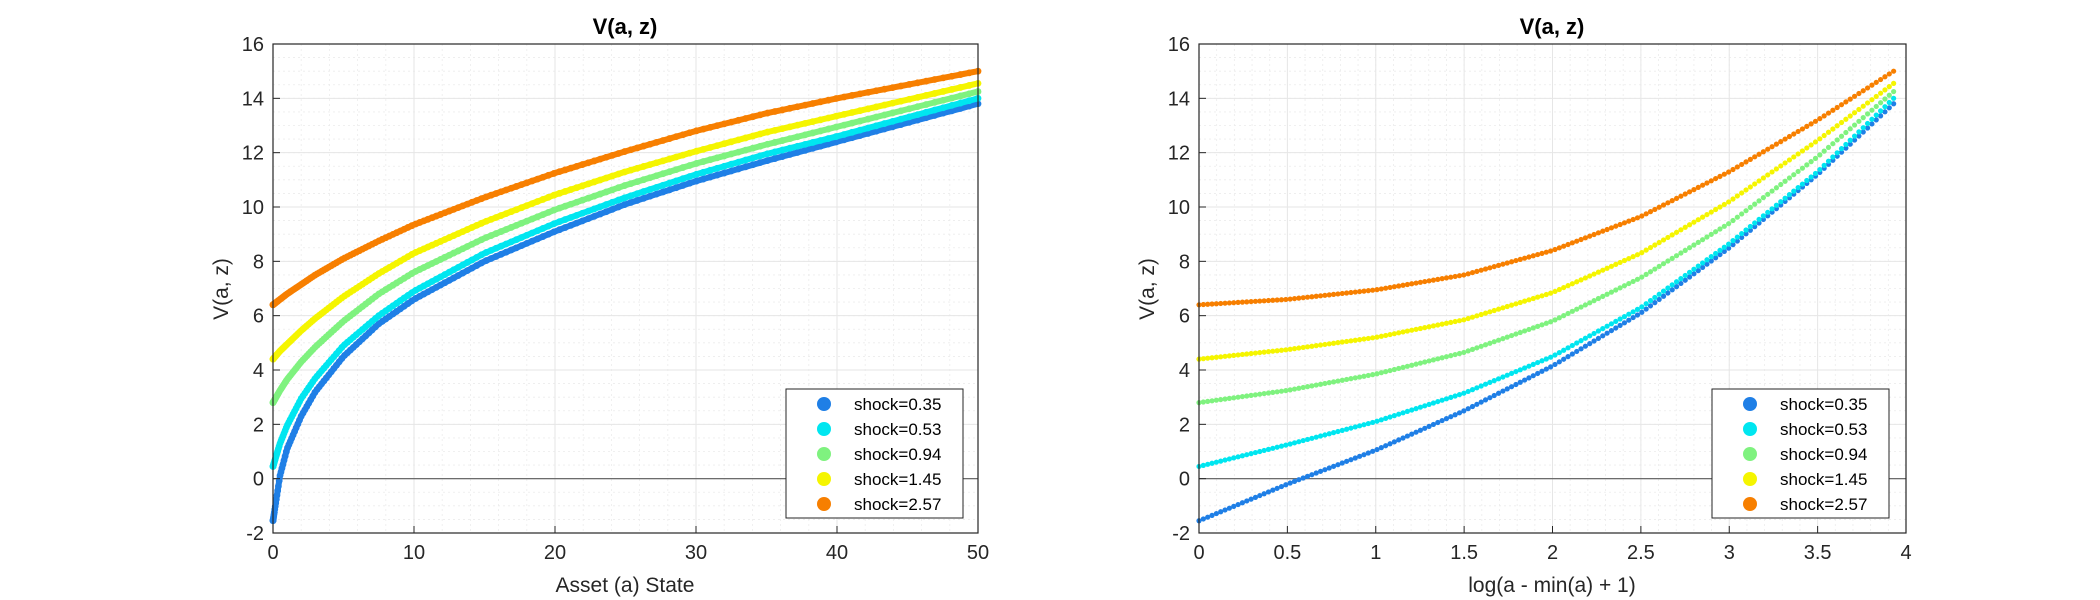  What do you see at coordinates (1198, 553) in the screenshot?
I see `x-tick-label: 0` at bounding box center [1198, 553].